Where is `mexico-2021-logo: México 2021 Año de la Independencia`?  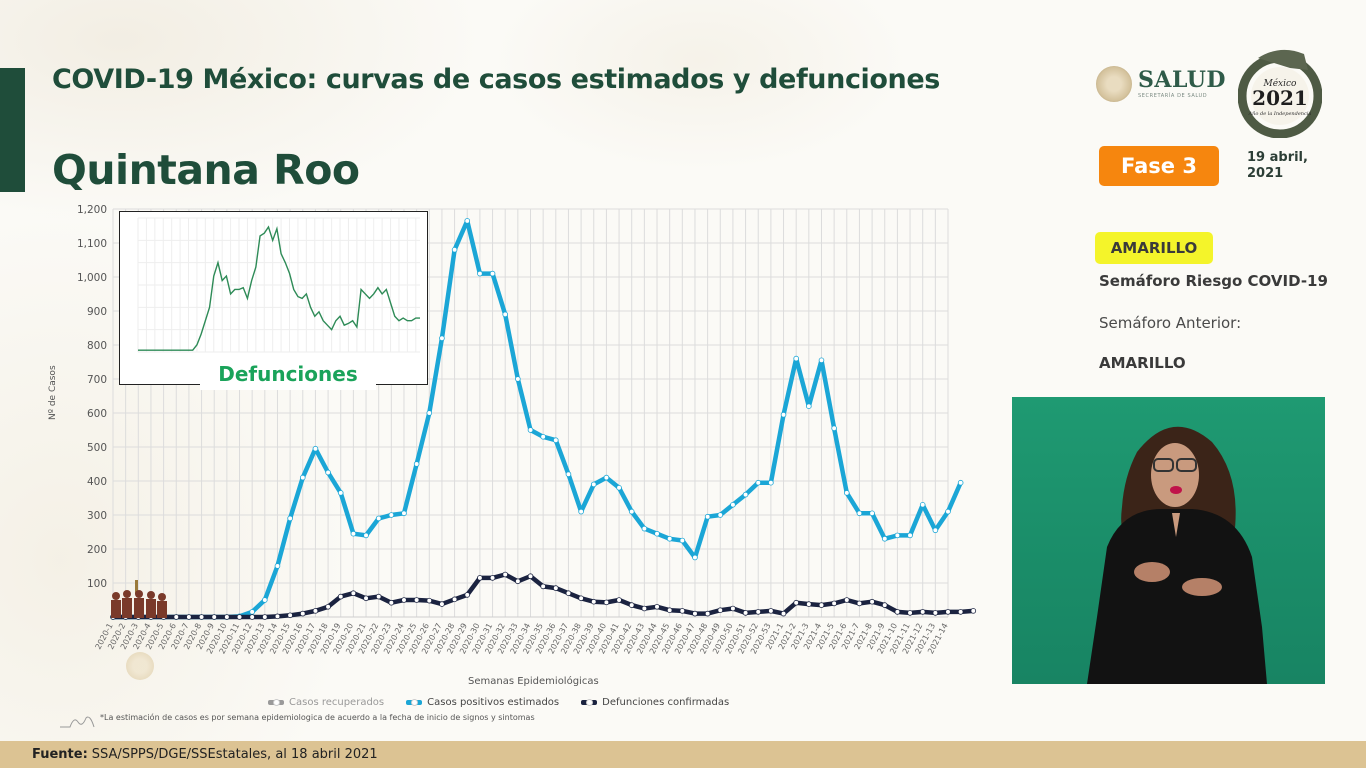 mexico-2021-logo: México 2021 Año de la Independencia is located at coordinates (1280, 91).